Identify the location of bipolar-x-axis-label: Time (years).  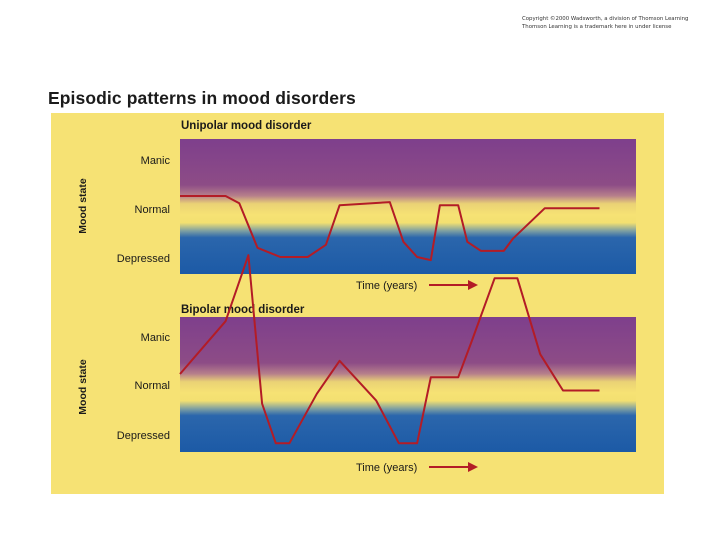
(386, 468).